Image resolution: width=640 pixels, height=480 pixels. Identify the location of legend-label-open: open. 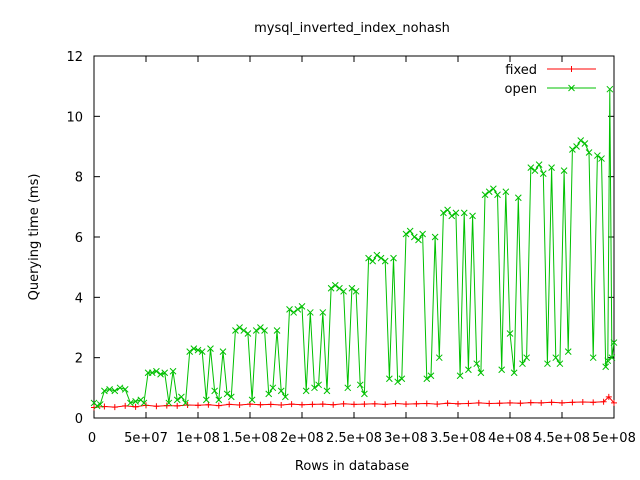
(521, 89).